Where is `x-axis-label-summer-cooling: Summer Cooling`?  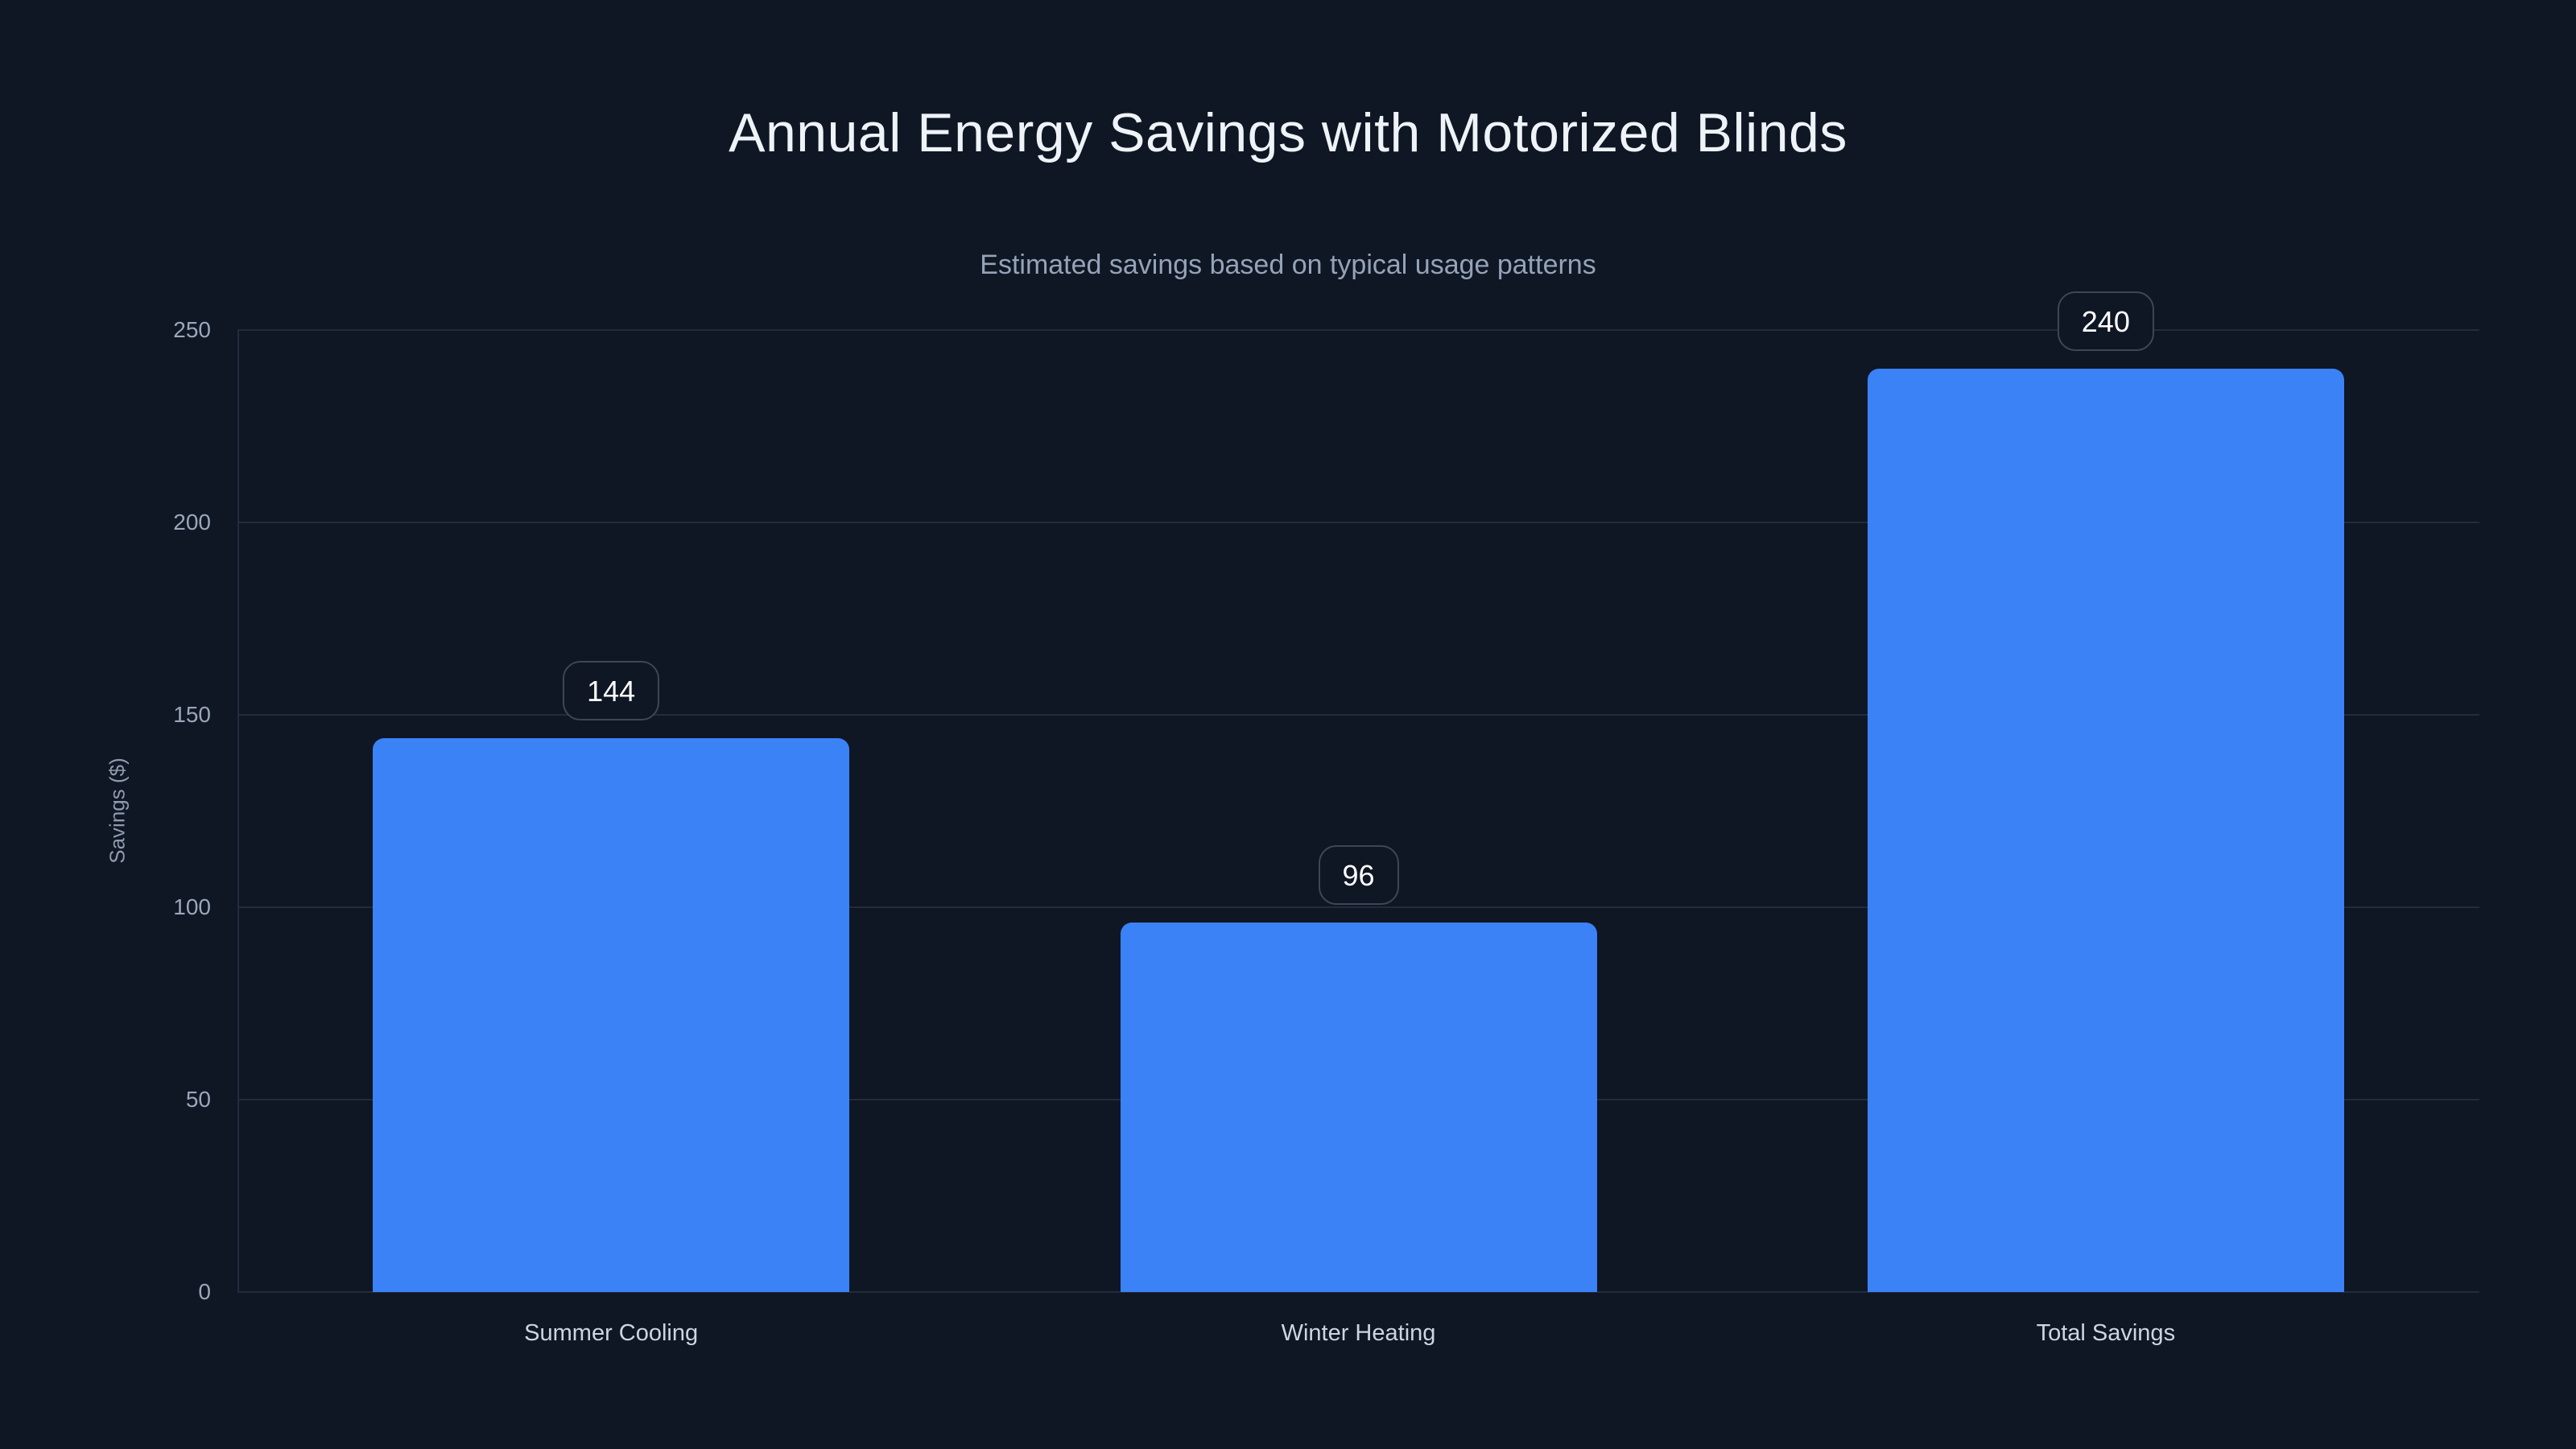
x-axis-label-summer-cooling: Summer Cooling is located at coordinates (611, 1333).